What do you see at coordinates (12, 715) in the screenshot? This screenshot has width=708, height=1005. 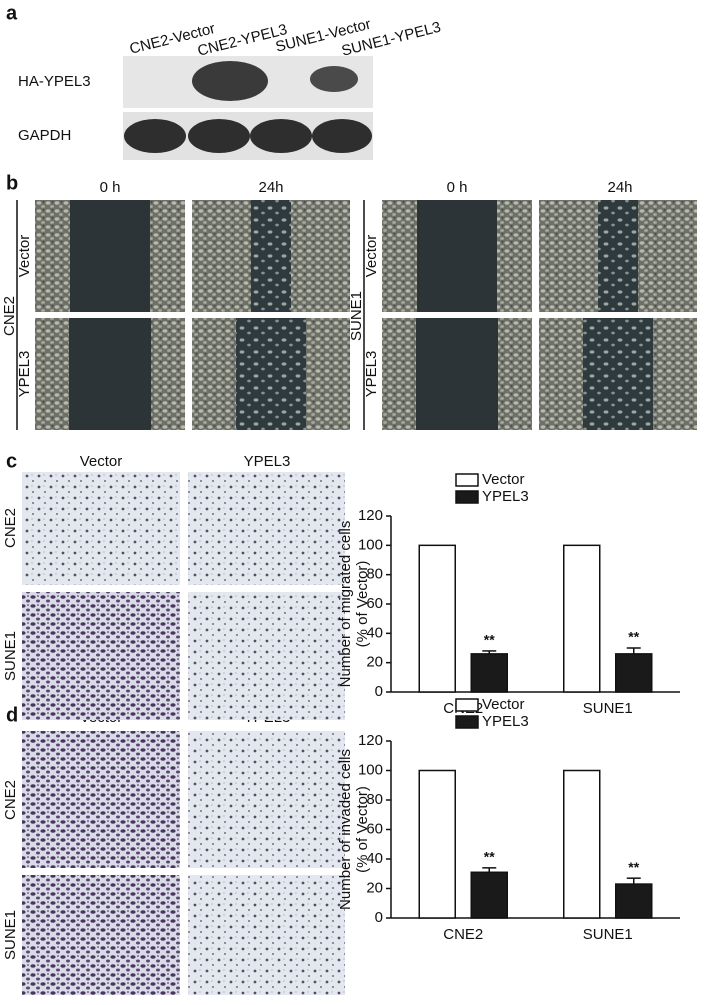 I see `panel-label: d` at bounding box center [12, 715].